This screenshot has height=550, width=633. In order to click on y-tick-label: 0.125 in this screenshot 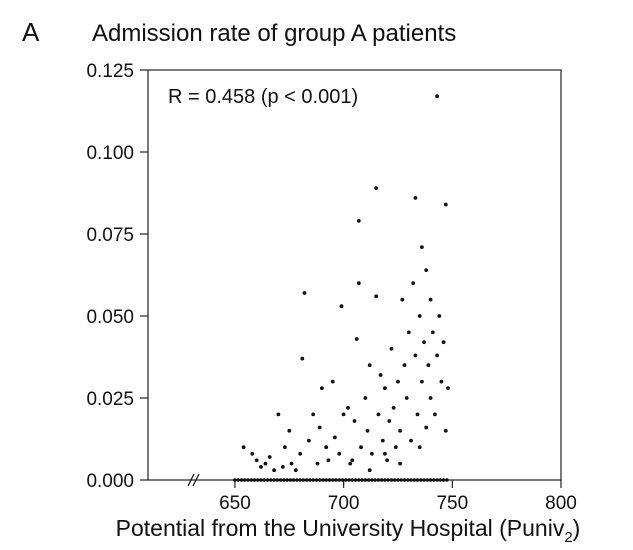, I will do `click(110, 71)`.